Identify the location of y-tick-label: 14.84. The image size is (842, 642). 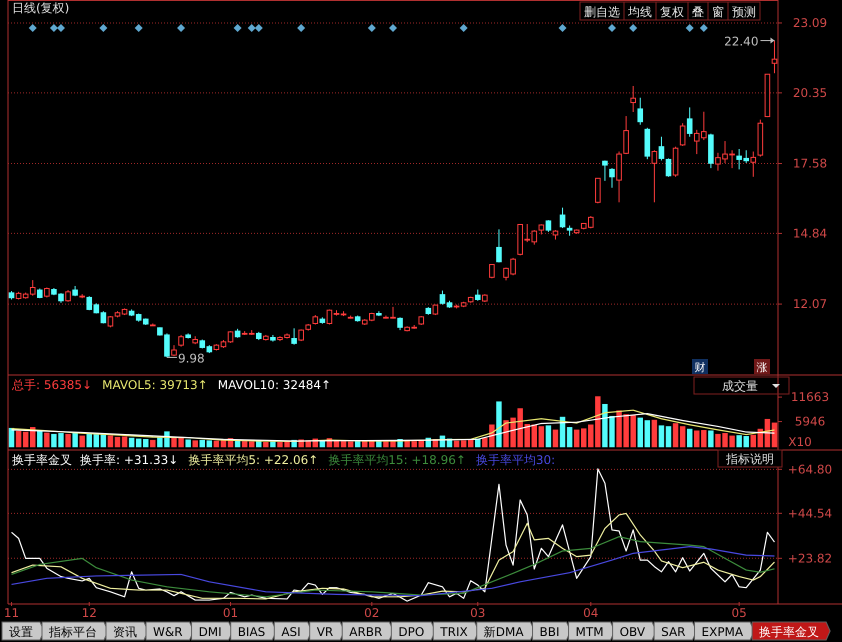
(810, 233).